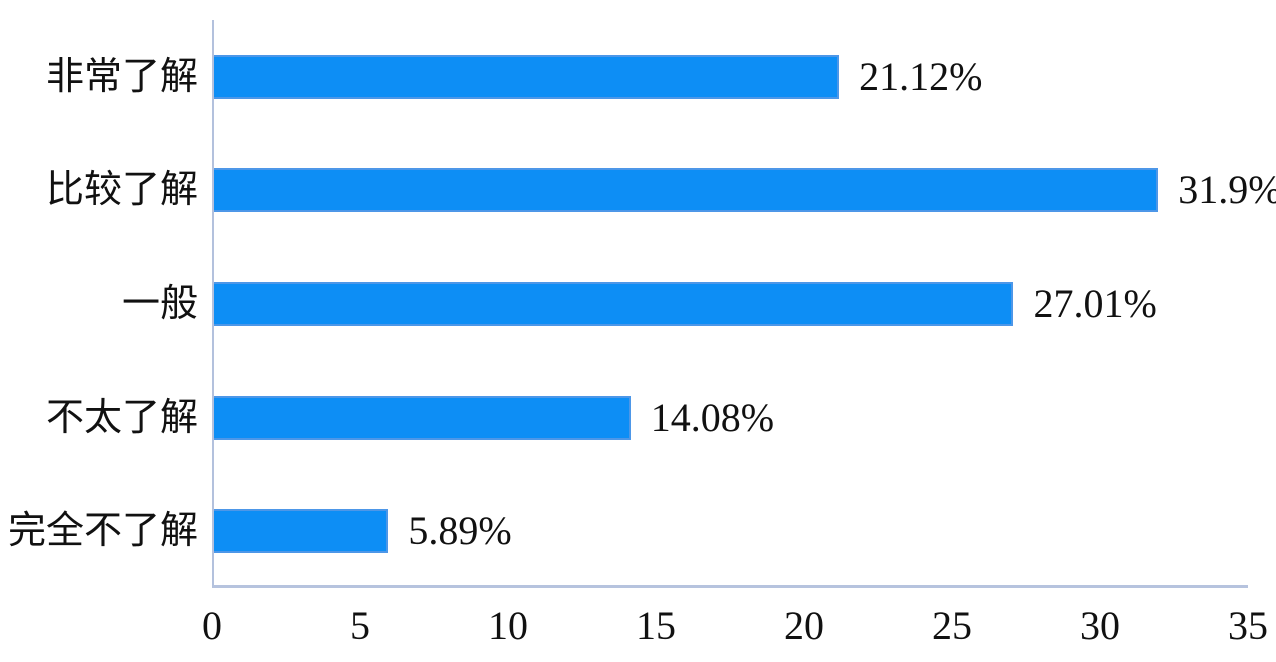 The width and height of the screenshot is (1276, 662). What do you see at coordinates (159, 304) in the screenshot?
I see `category-label: 一般` at bounding box center [159, 304].